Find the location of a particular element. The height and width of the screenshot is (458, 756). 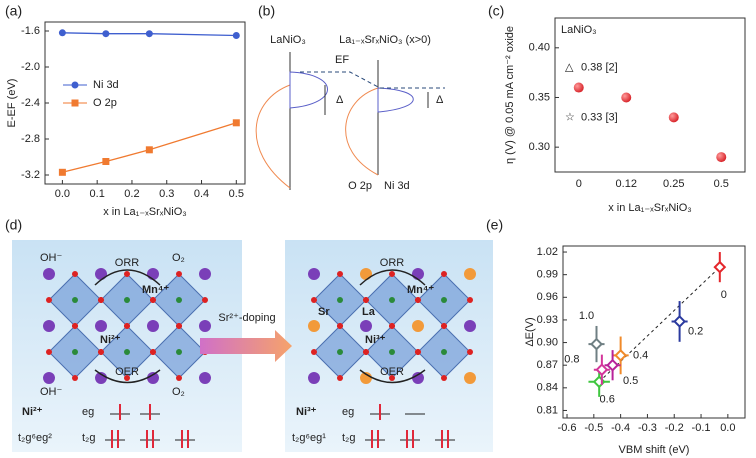

ion-label: La is located at coordinates (369, 312).